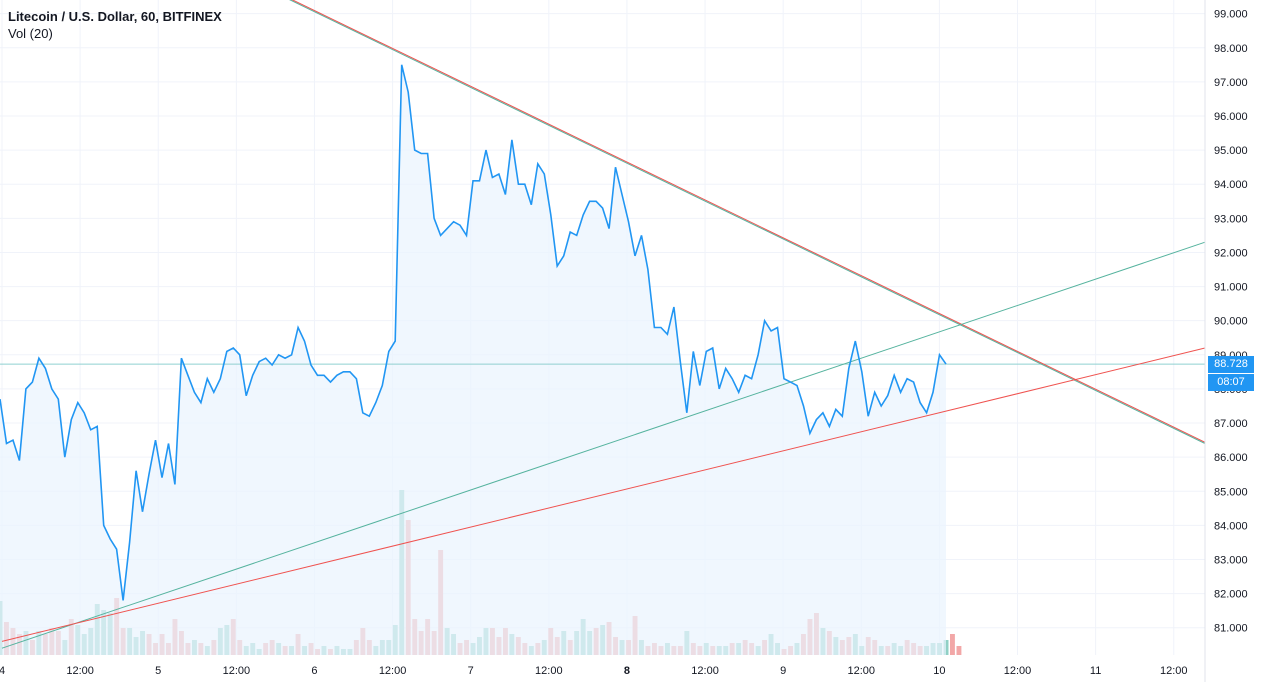 The width and height of the screenshot is (1262, 682). What do you see at coordinates (1231, 458) in the screenshot?
I see `price-tick-label: 86.000` at bounding box center [1231, 458].